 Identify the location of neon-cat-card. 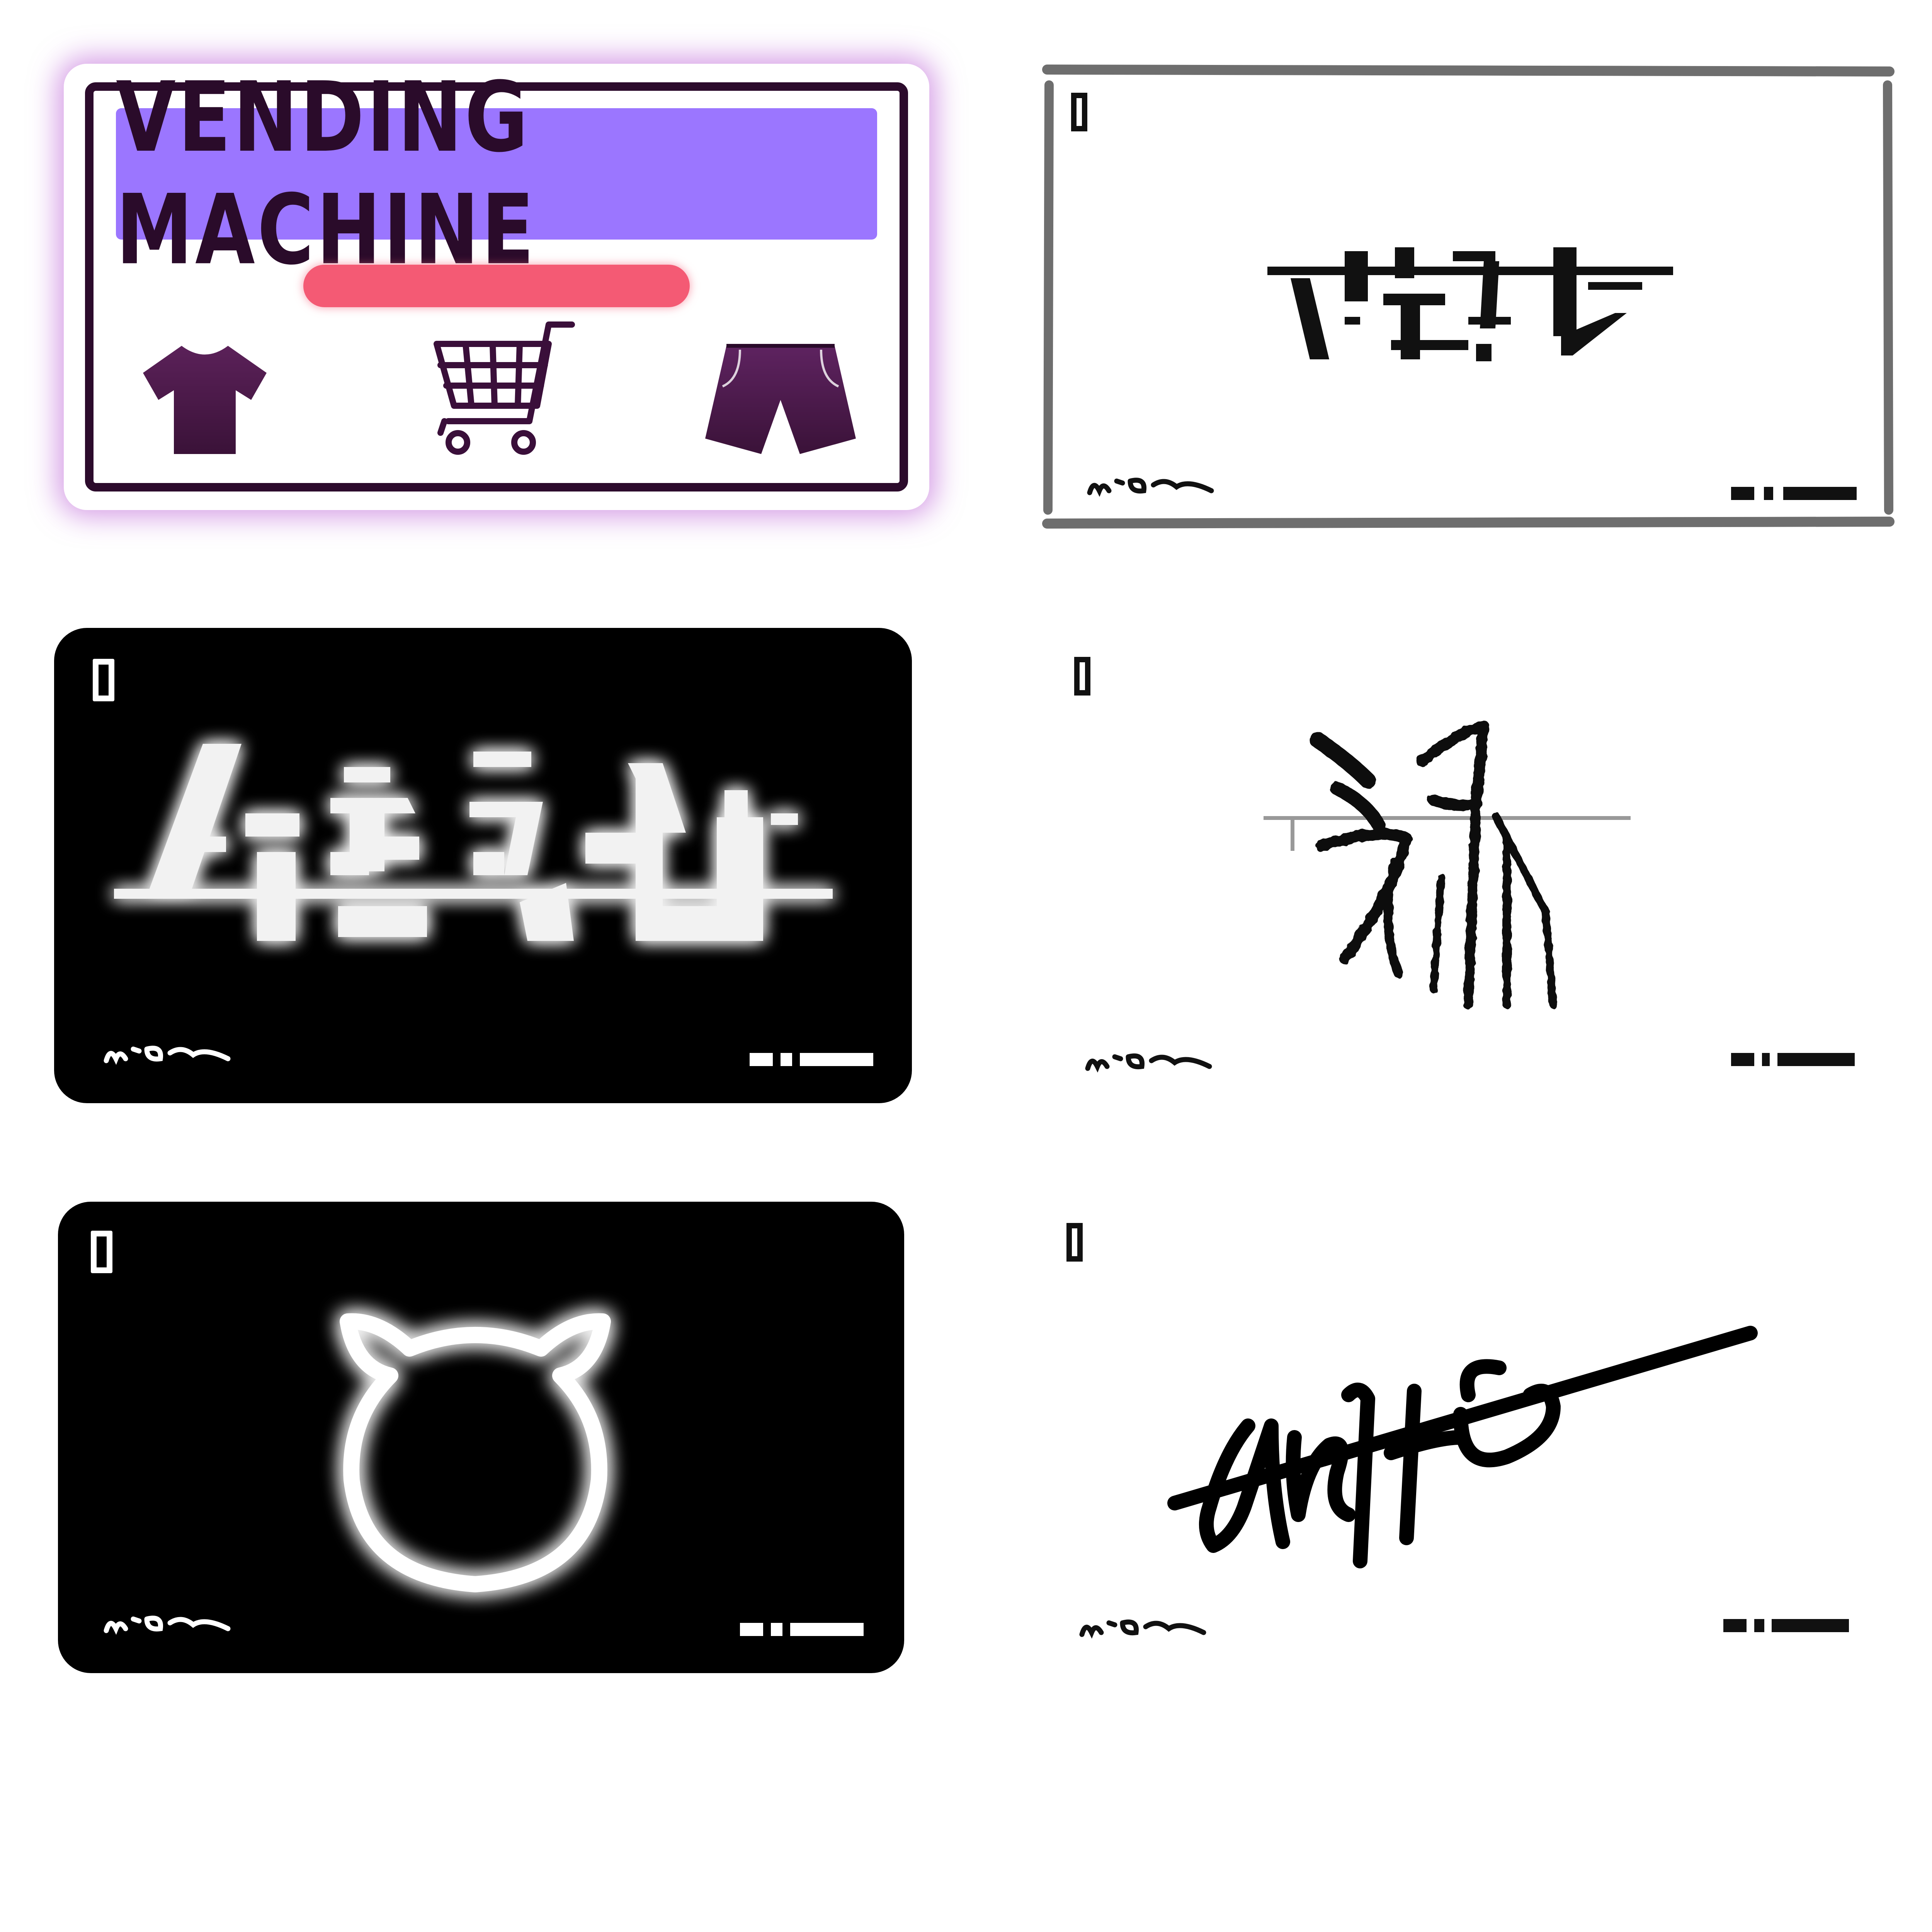
(481, 1438).